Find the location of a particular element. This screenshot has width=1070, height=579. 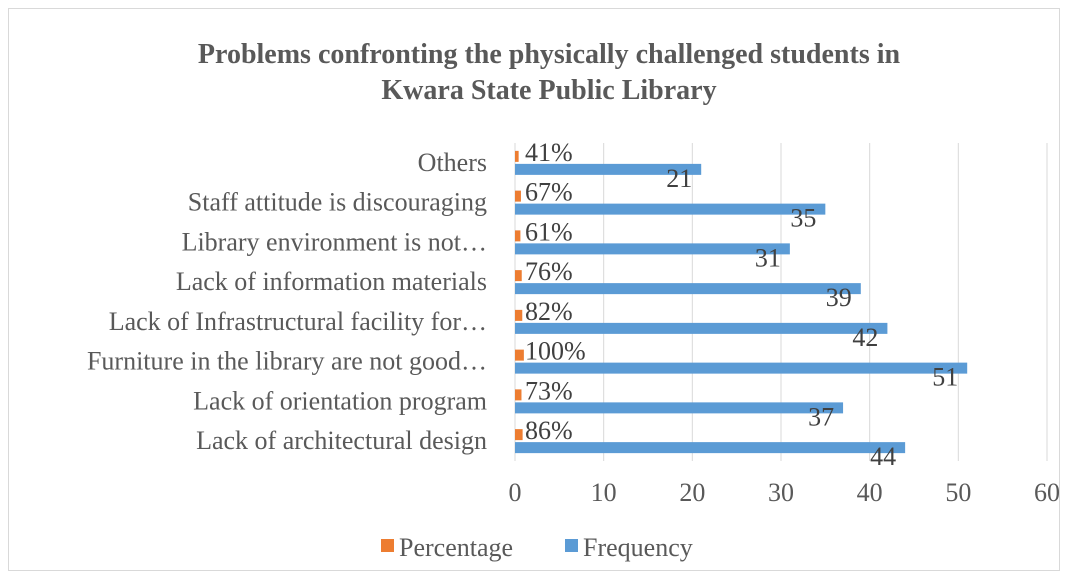

data-label-percentage: 100% is located at coordinates (555, 351).